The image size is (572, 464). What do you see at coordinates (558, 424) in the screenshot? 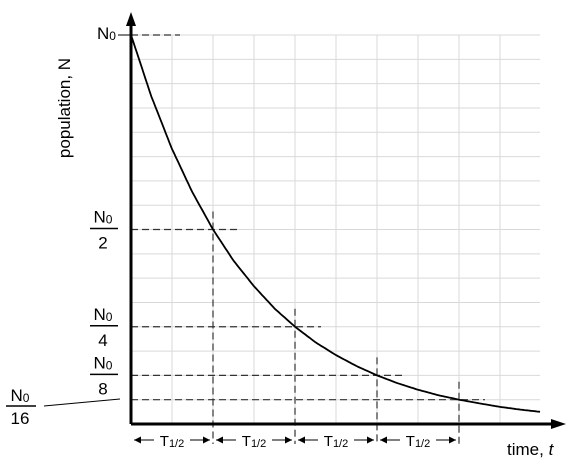
I see `x-axis-arrow` at bounding box center [558, 424].